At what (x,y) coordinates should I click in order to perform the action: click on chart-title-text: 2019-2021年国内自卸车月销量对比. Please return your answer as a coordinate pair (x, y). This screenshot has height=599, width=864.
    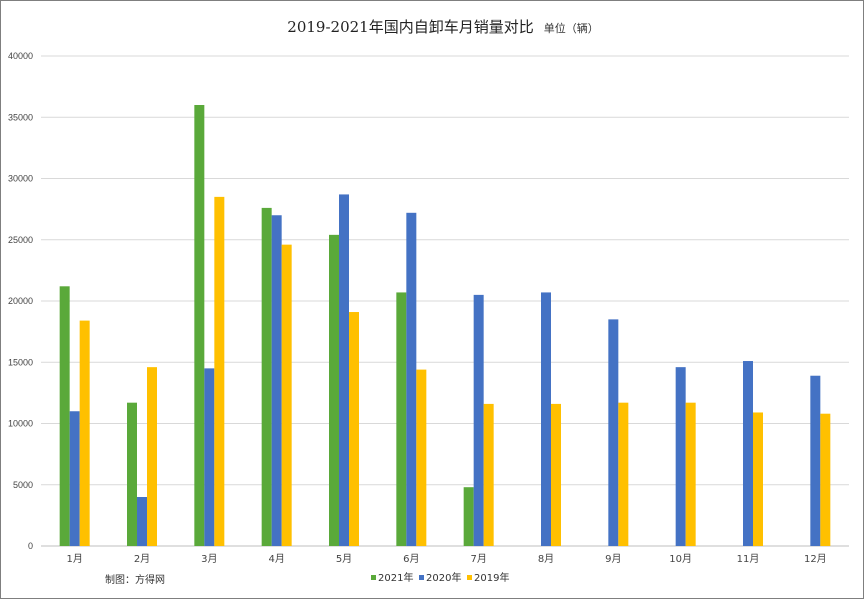
    Looking at the image, I should click on (410, 27).